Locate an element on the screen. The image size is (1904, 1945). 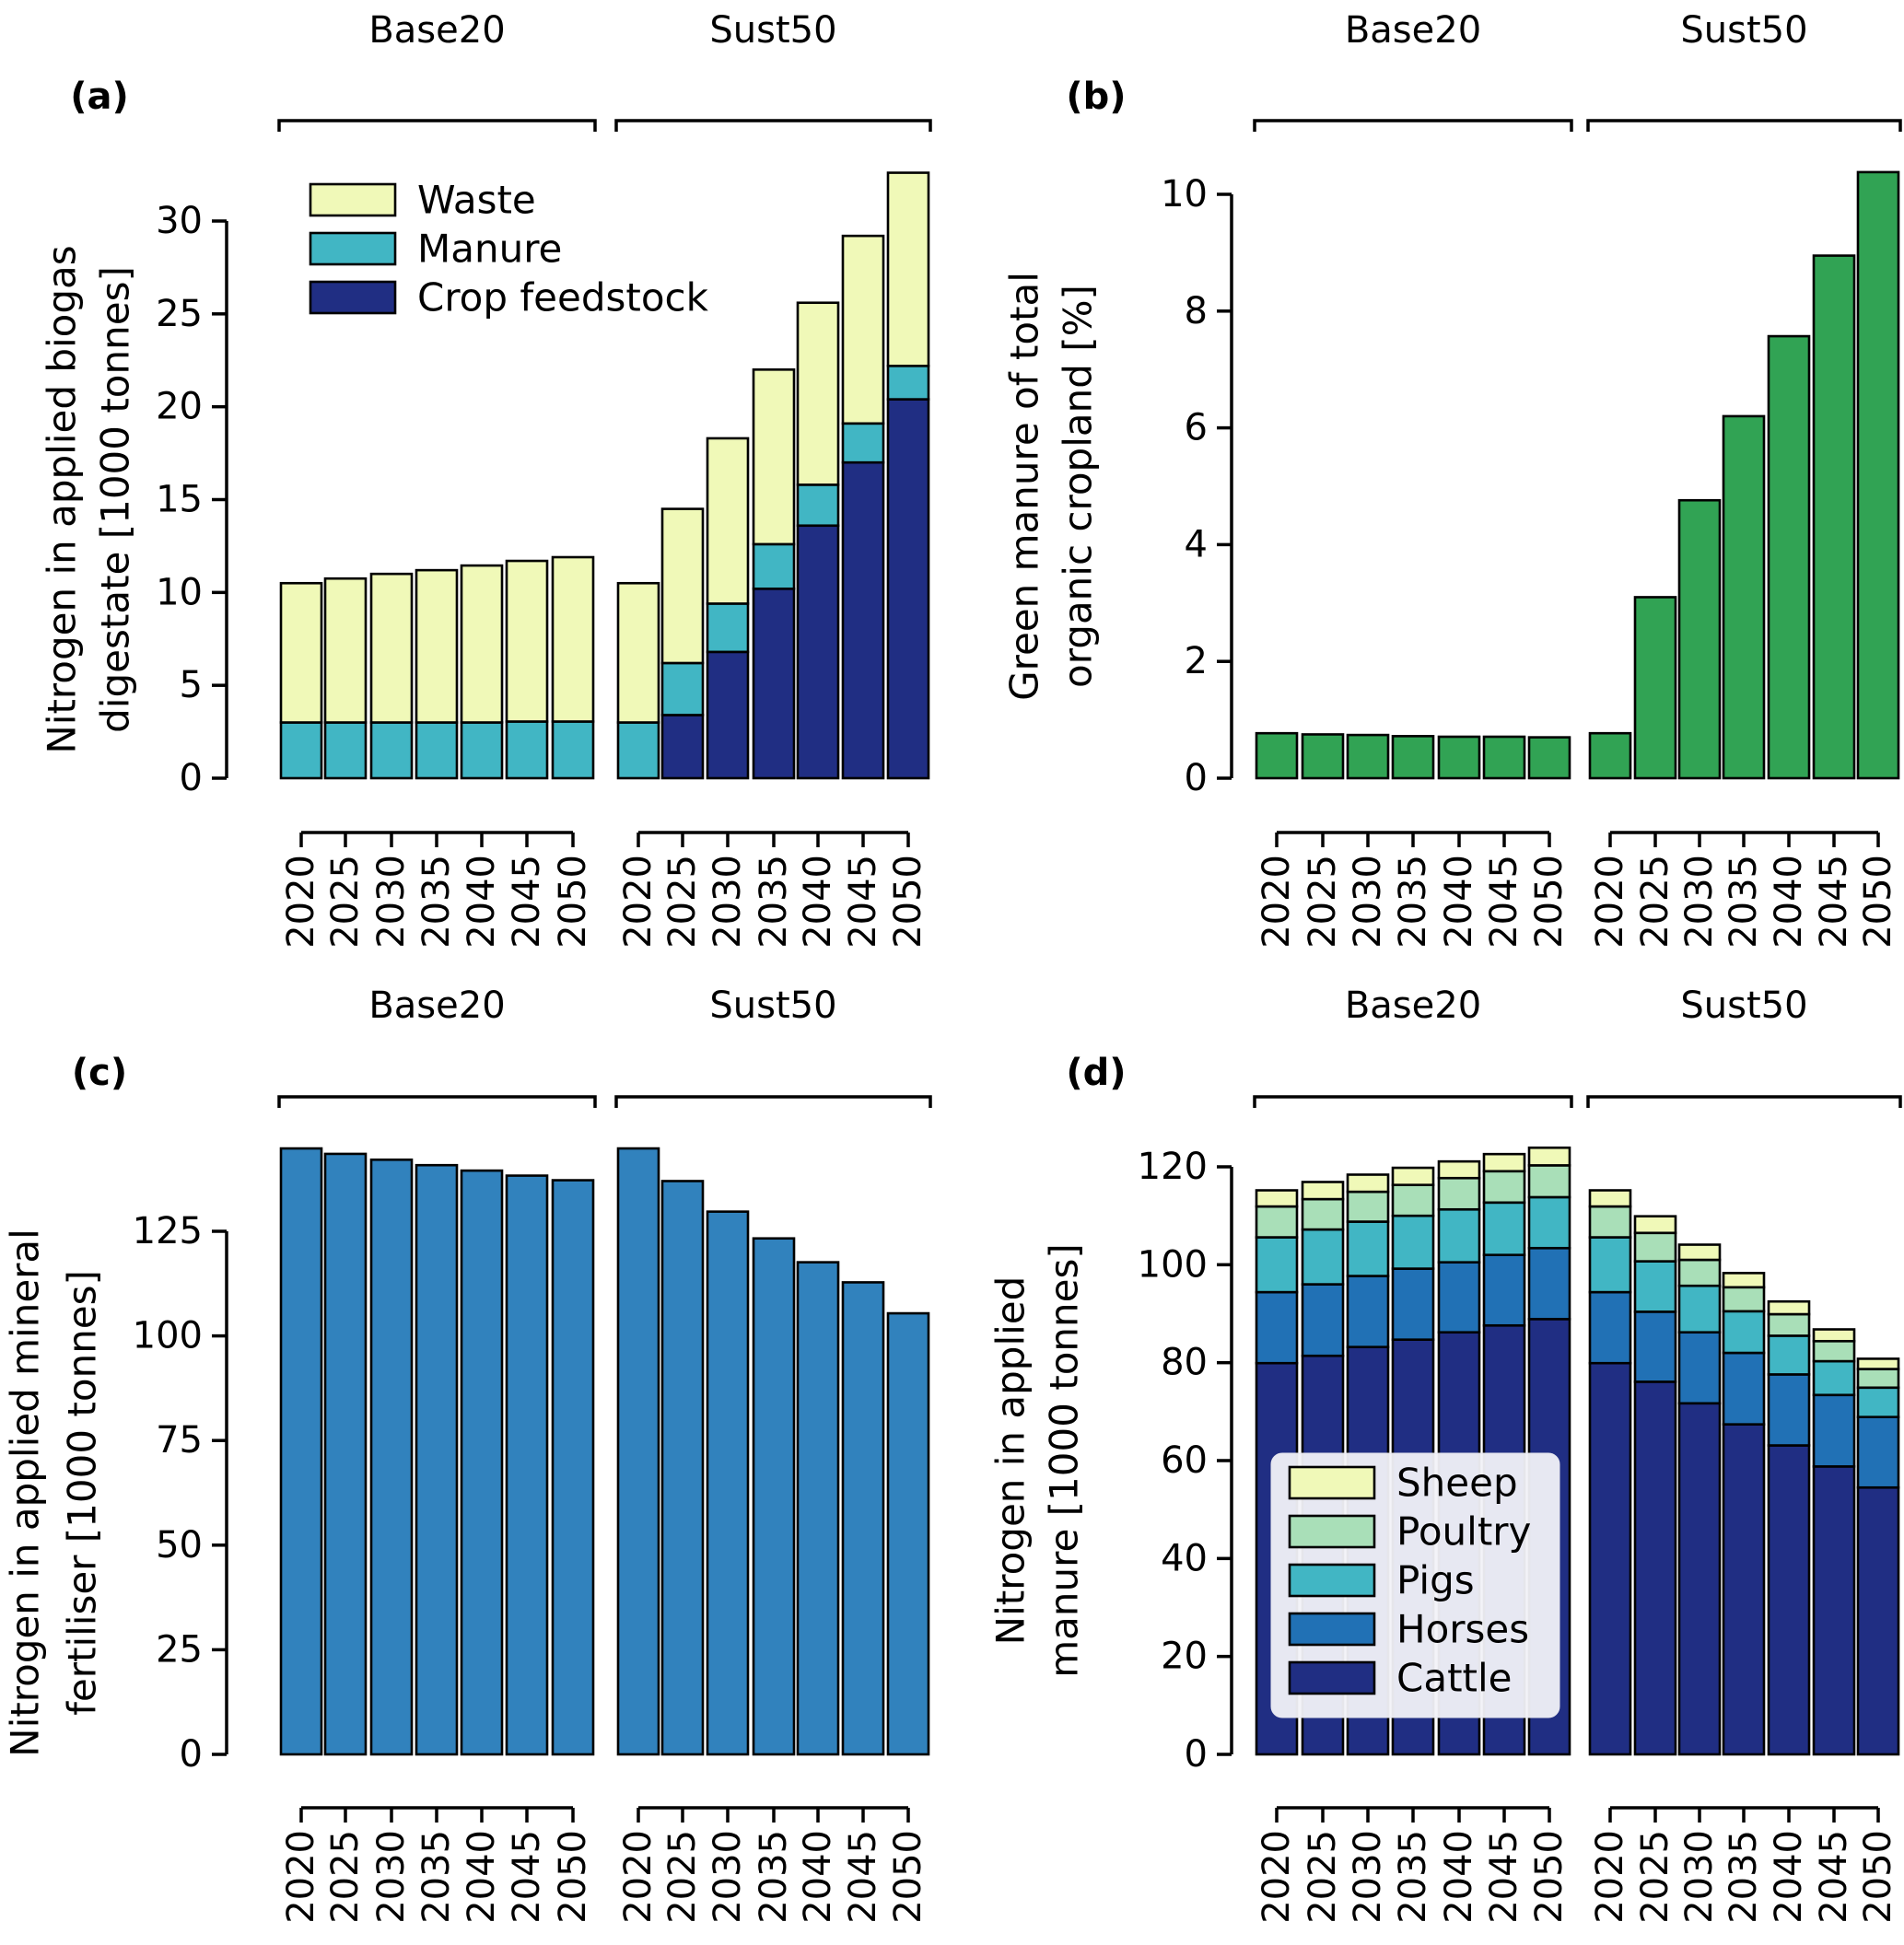
y-tick-label: 120 is located at coordinates (1173, 1167).